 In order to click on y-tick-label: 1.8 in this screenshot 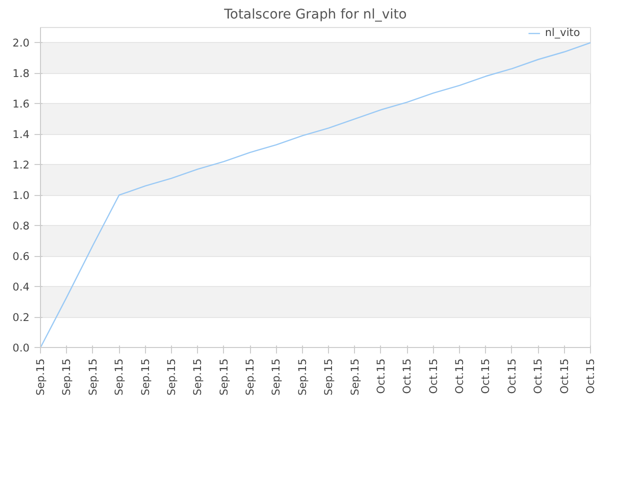, I will do `click(21, 73)`.